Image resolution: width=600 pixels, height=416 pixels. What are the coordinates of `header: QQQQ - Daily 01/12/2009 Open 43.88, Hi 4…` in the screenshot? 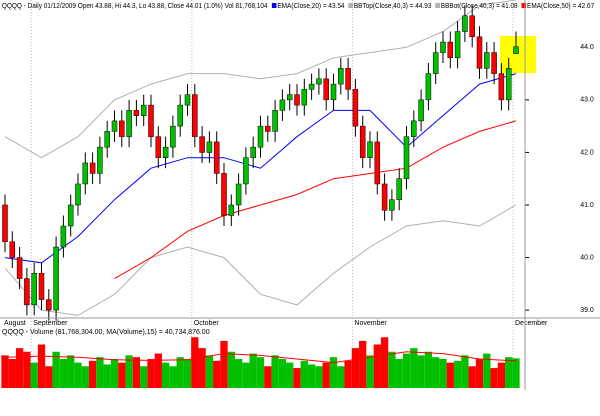 It's located at (298, 6).